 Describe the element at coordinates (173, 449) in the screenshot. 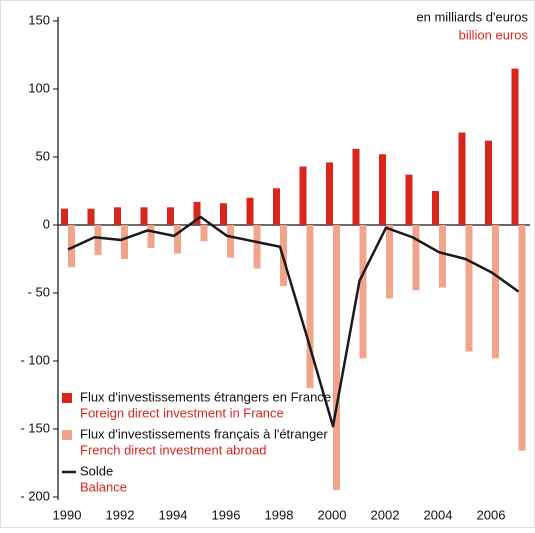

I see `legend-label-en: French direct investment abroad` at that location.